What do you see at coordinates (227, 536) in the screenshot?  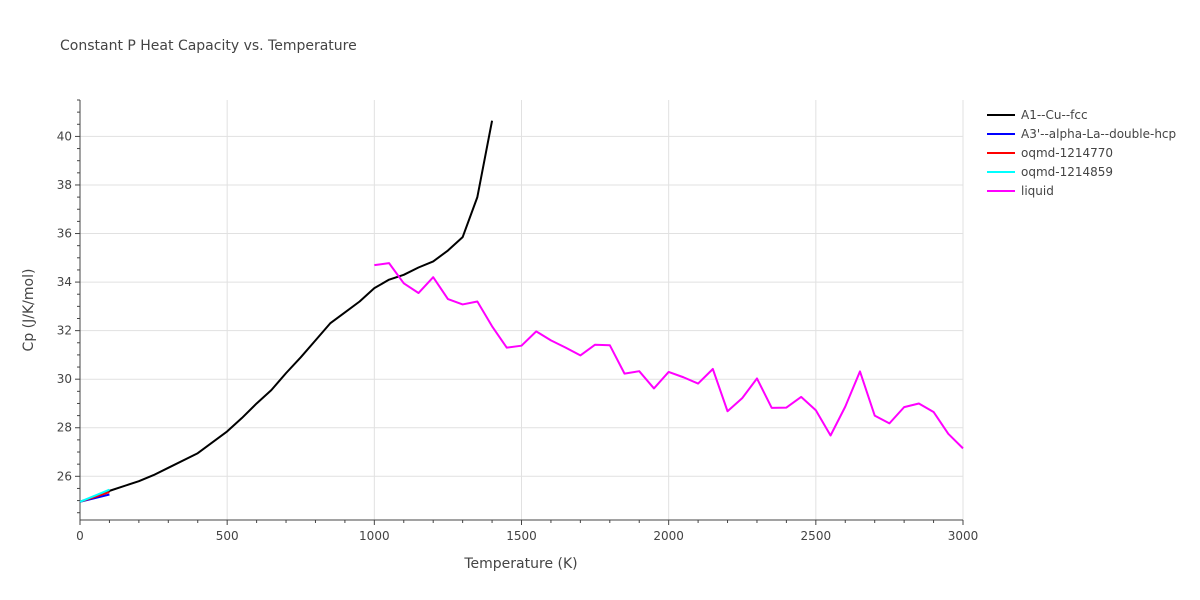 I see `x-tick-label: 500` at bounding box center [227, 536].